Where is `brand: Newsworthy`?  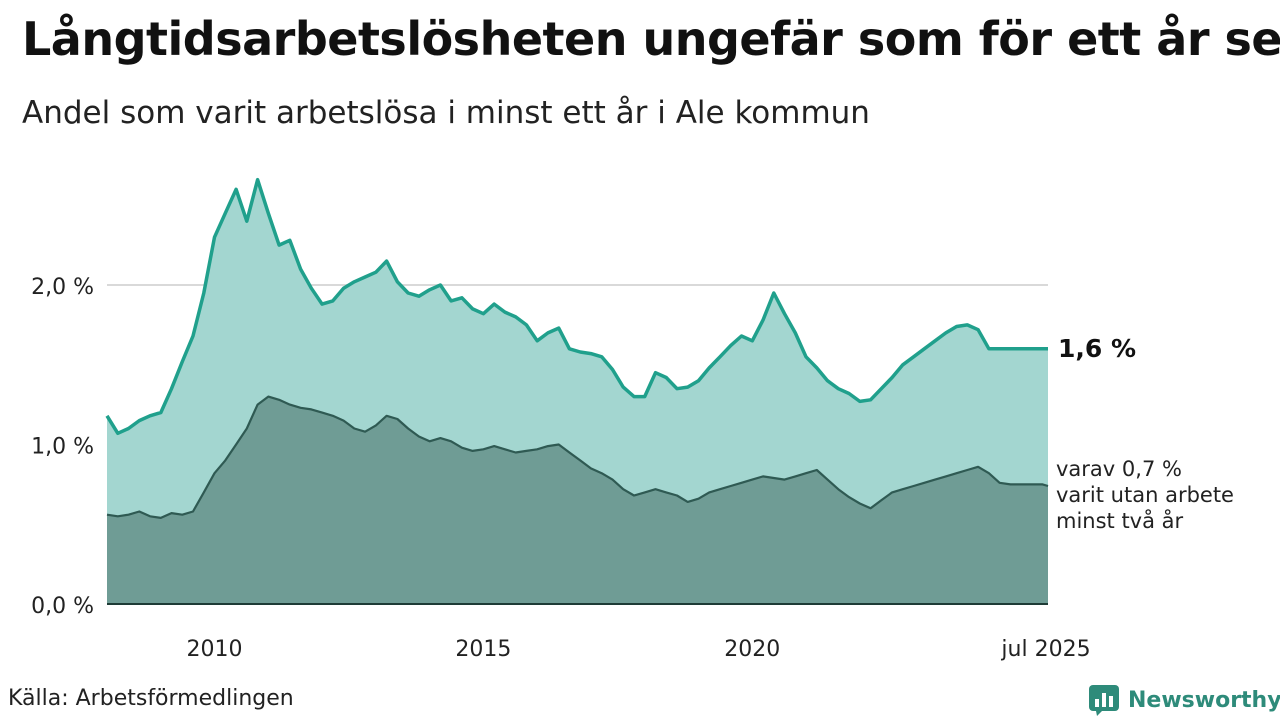
brand: Newsworthy is located at coordinates (1184, 700).